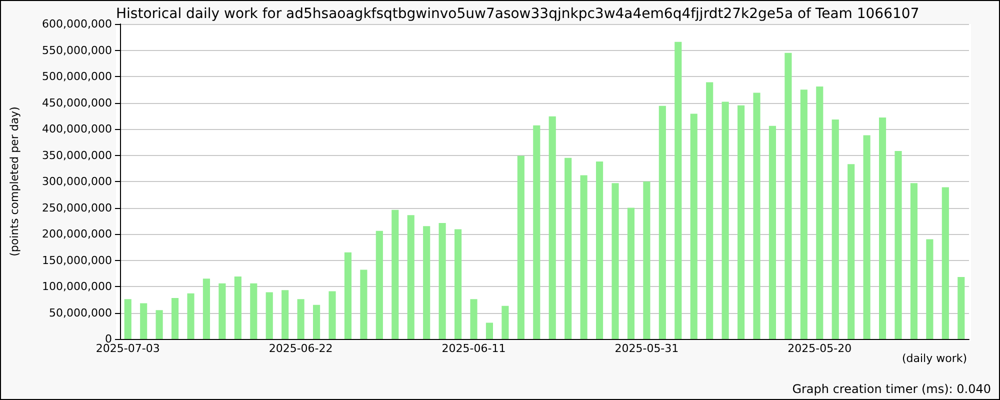 Image resolution: width=1000 pixels, height=400 pixels. I want to click on y-tick-label: 450,000,000, so click(77, 103).